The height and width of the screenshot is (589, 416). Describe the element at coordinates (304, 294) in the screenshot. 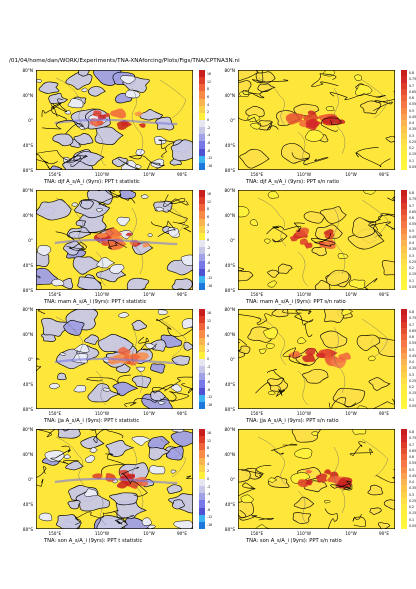

I see `lon-tick-label: 110°W` at that location.